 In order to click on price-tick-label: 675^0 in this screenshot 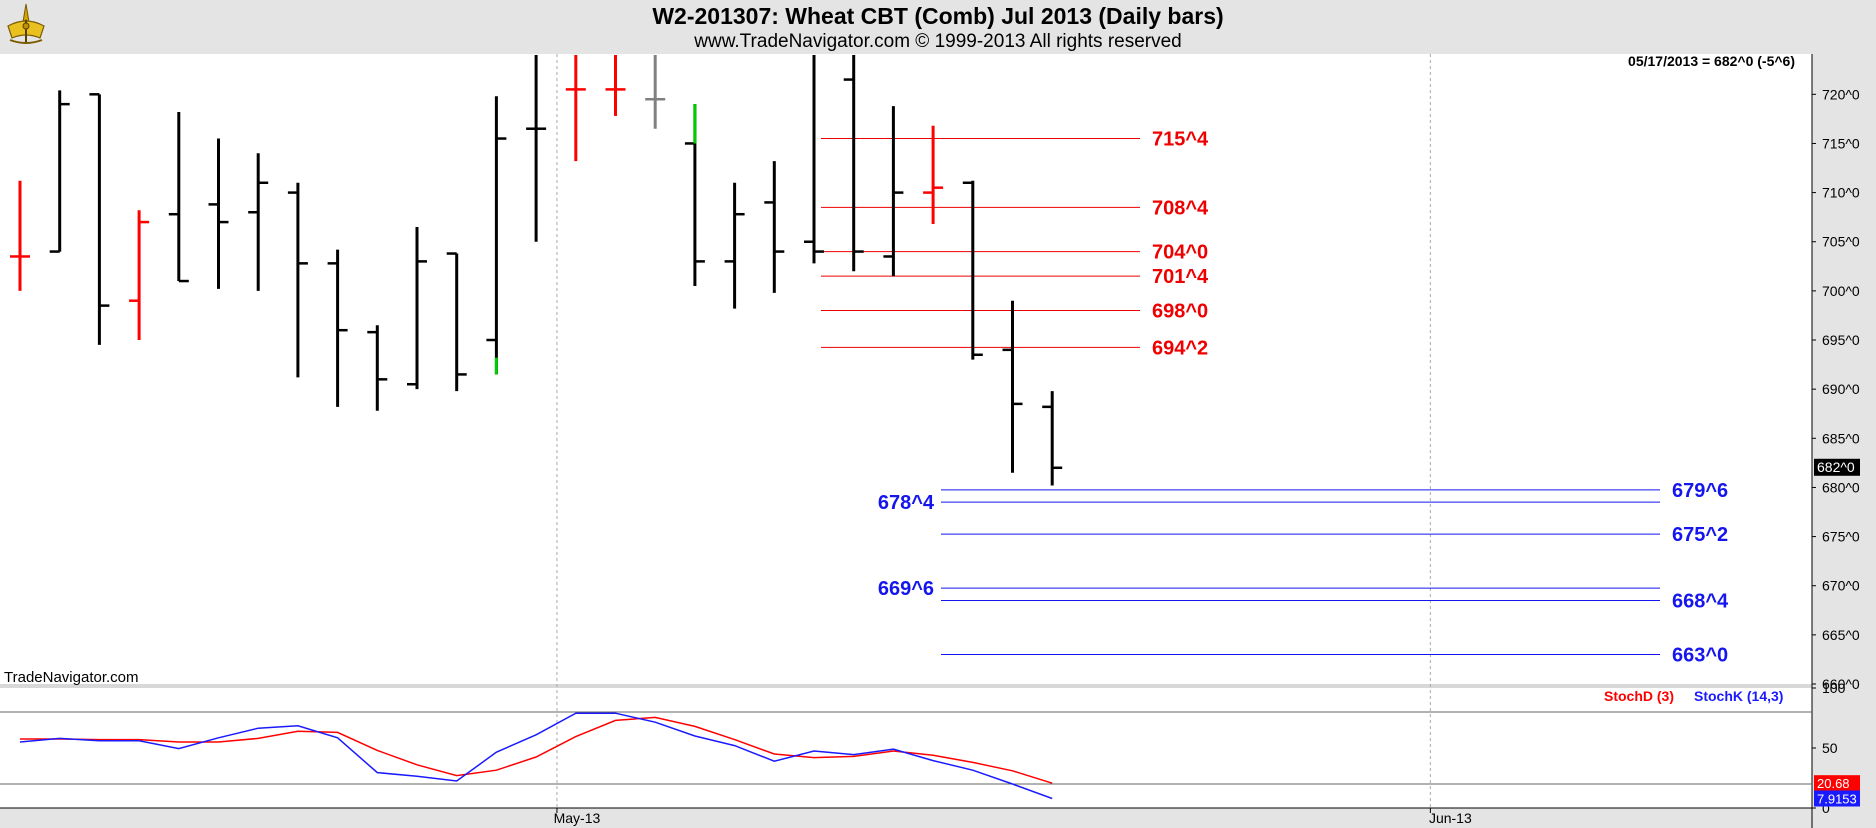, I will do `click(1841, 537)`.